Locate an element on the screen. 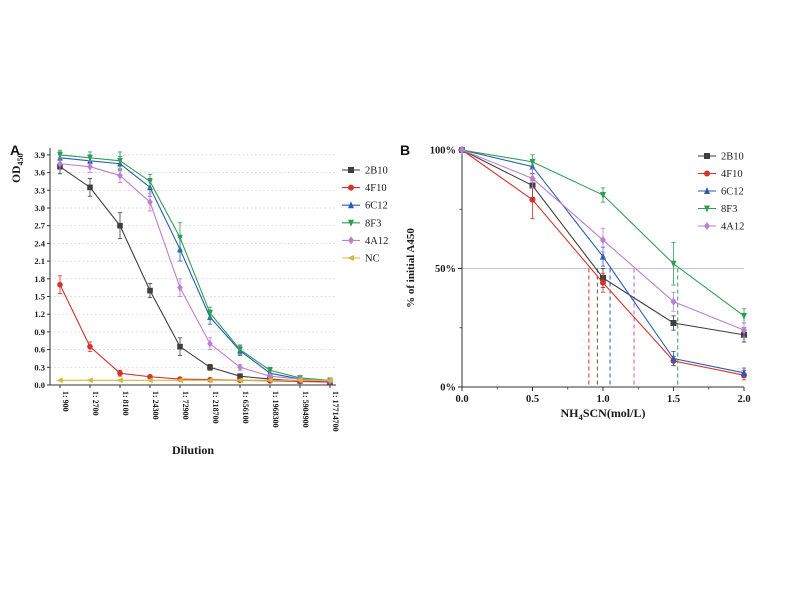 The height and width of the screenshot is (600, 800). svg-text: 1: 900 is located at coordinates (65, 401).